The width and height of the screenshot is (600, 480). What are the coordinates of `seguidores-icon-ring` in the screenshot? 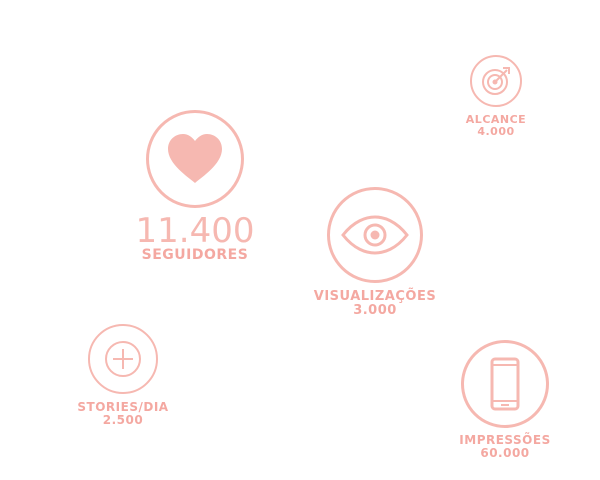 It's located at (195, 159).